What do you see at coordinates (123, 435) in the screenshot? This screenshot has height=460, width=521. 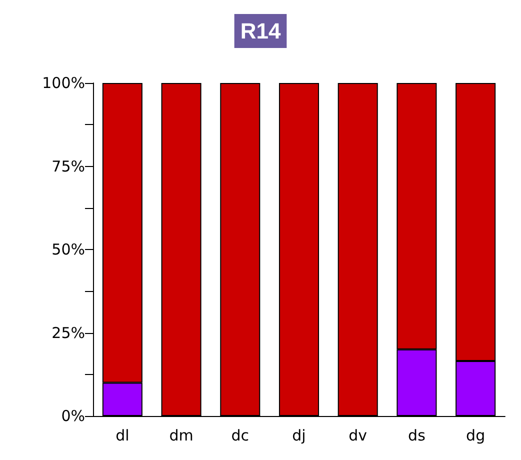 I see `x-tick-label: dl` at bounding box center [123, 435].